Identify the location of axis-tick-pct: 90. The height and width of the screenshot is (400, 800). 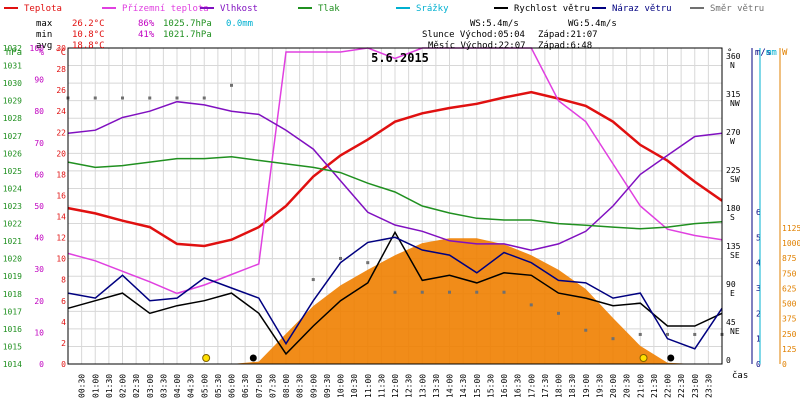
(39, 80).